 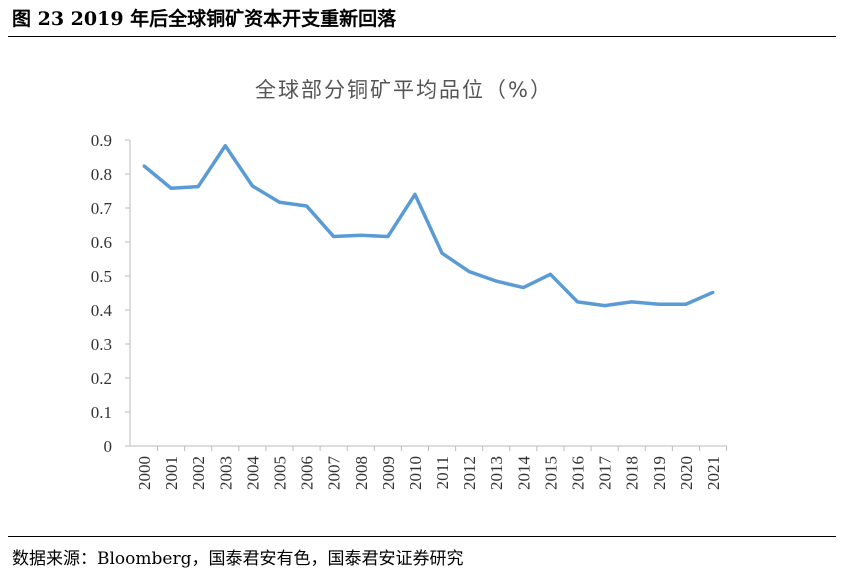 What do you see at coordinates (101, 378) in the screenshot?
I see `y-tick-label: 0.2` at bounding box center [101, 378].